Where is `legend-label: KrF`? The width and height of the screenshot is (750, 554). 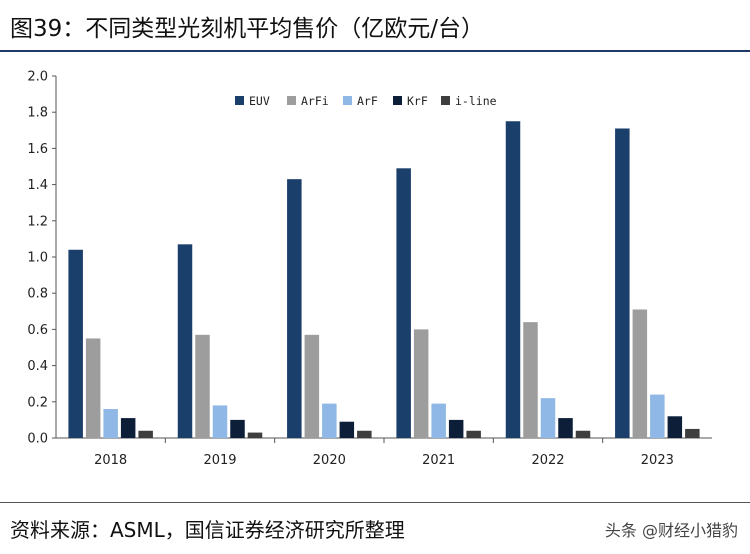
legend-label: KrF is located at coordinates (417, 101).